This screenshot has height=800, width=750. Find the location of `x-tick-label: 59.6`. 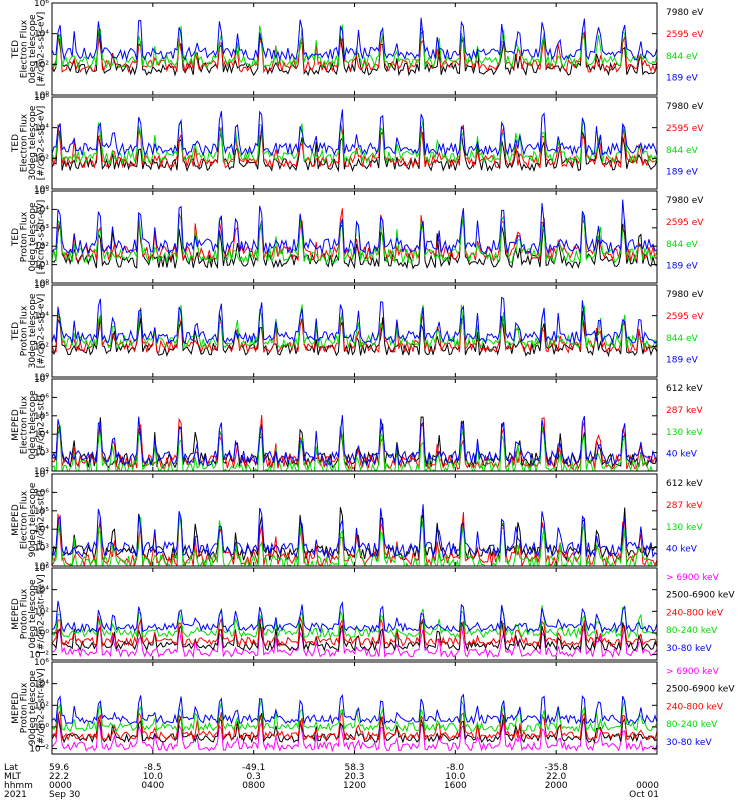

x-tick-label: 59.6 is located at coordinates (59, 768).